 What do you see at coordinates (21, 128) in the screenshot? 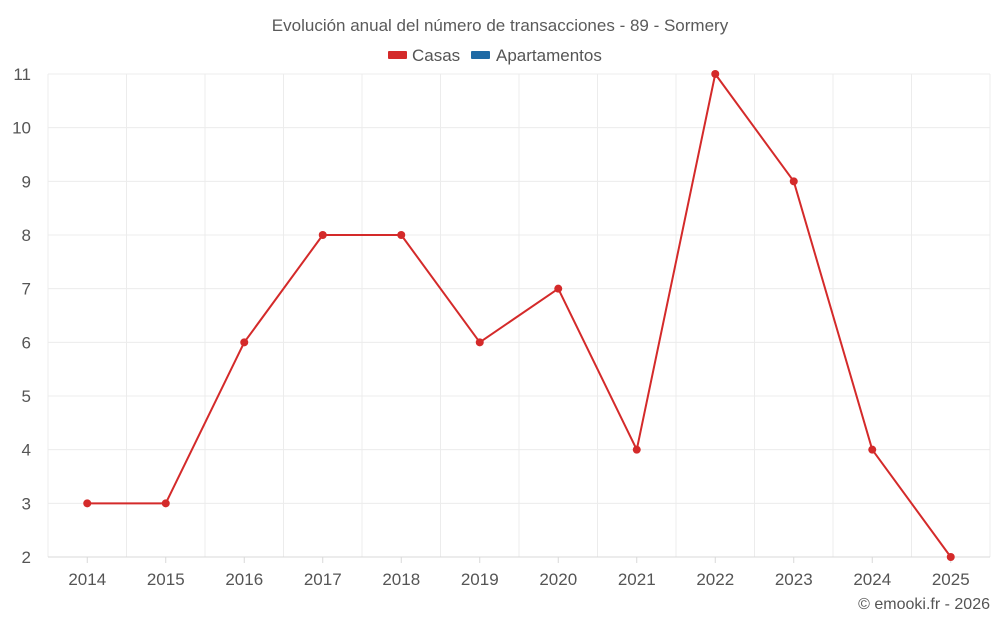
I see `y-tick-label-10: 10` at bounding box center [21, 128].